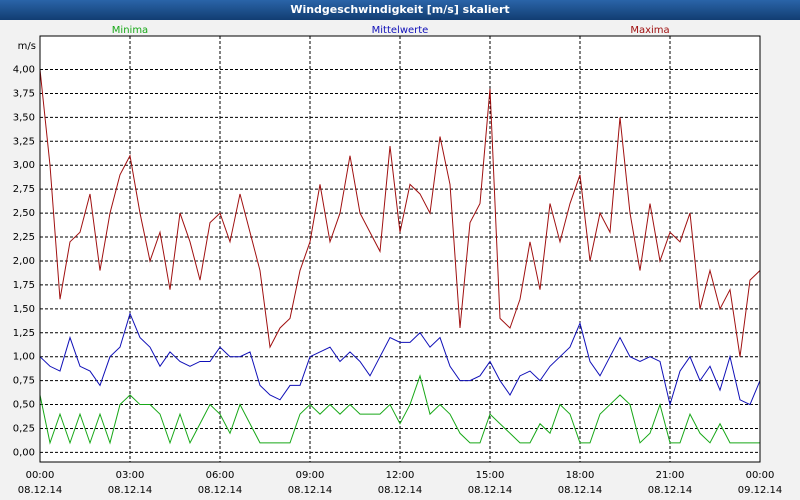 The width and height of the screenshot is (800, 500). Describe the element at coordinates (130, 475) in the screenshot. I see `x-tick-label: 03:00` at that location.